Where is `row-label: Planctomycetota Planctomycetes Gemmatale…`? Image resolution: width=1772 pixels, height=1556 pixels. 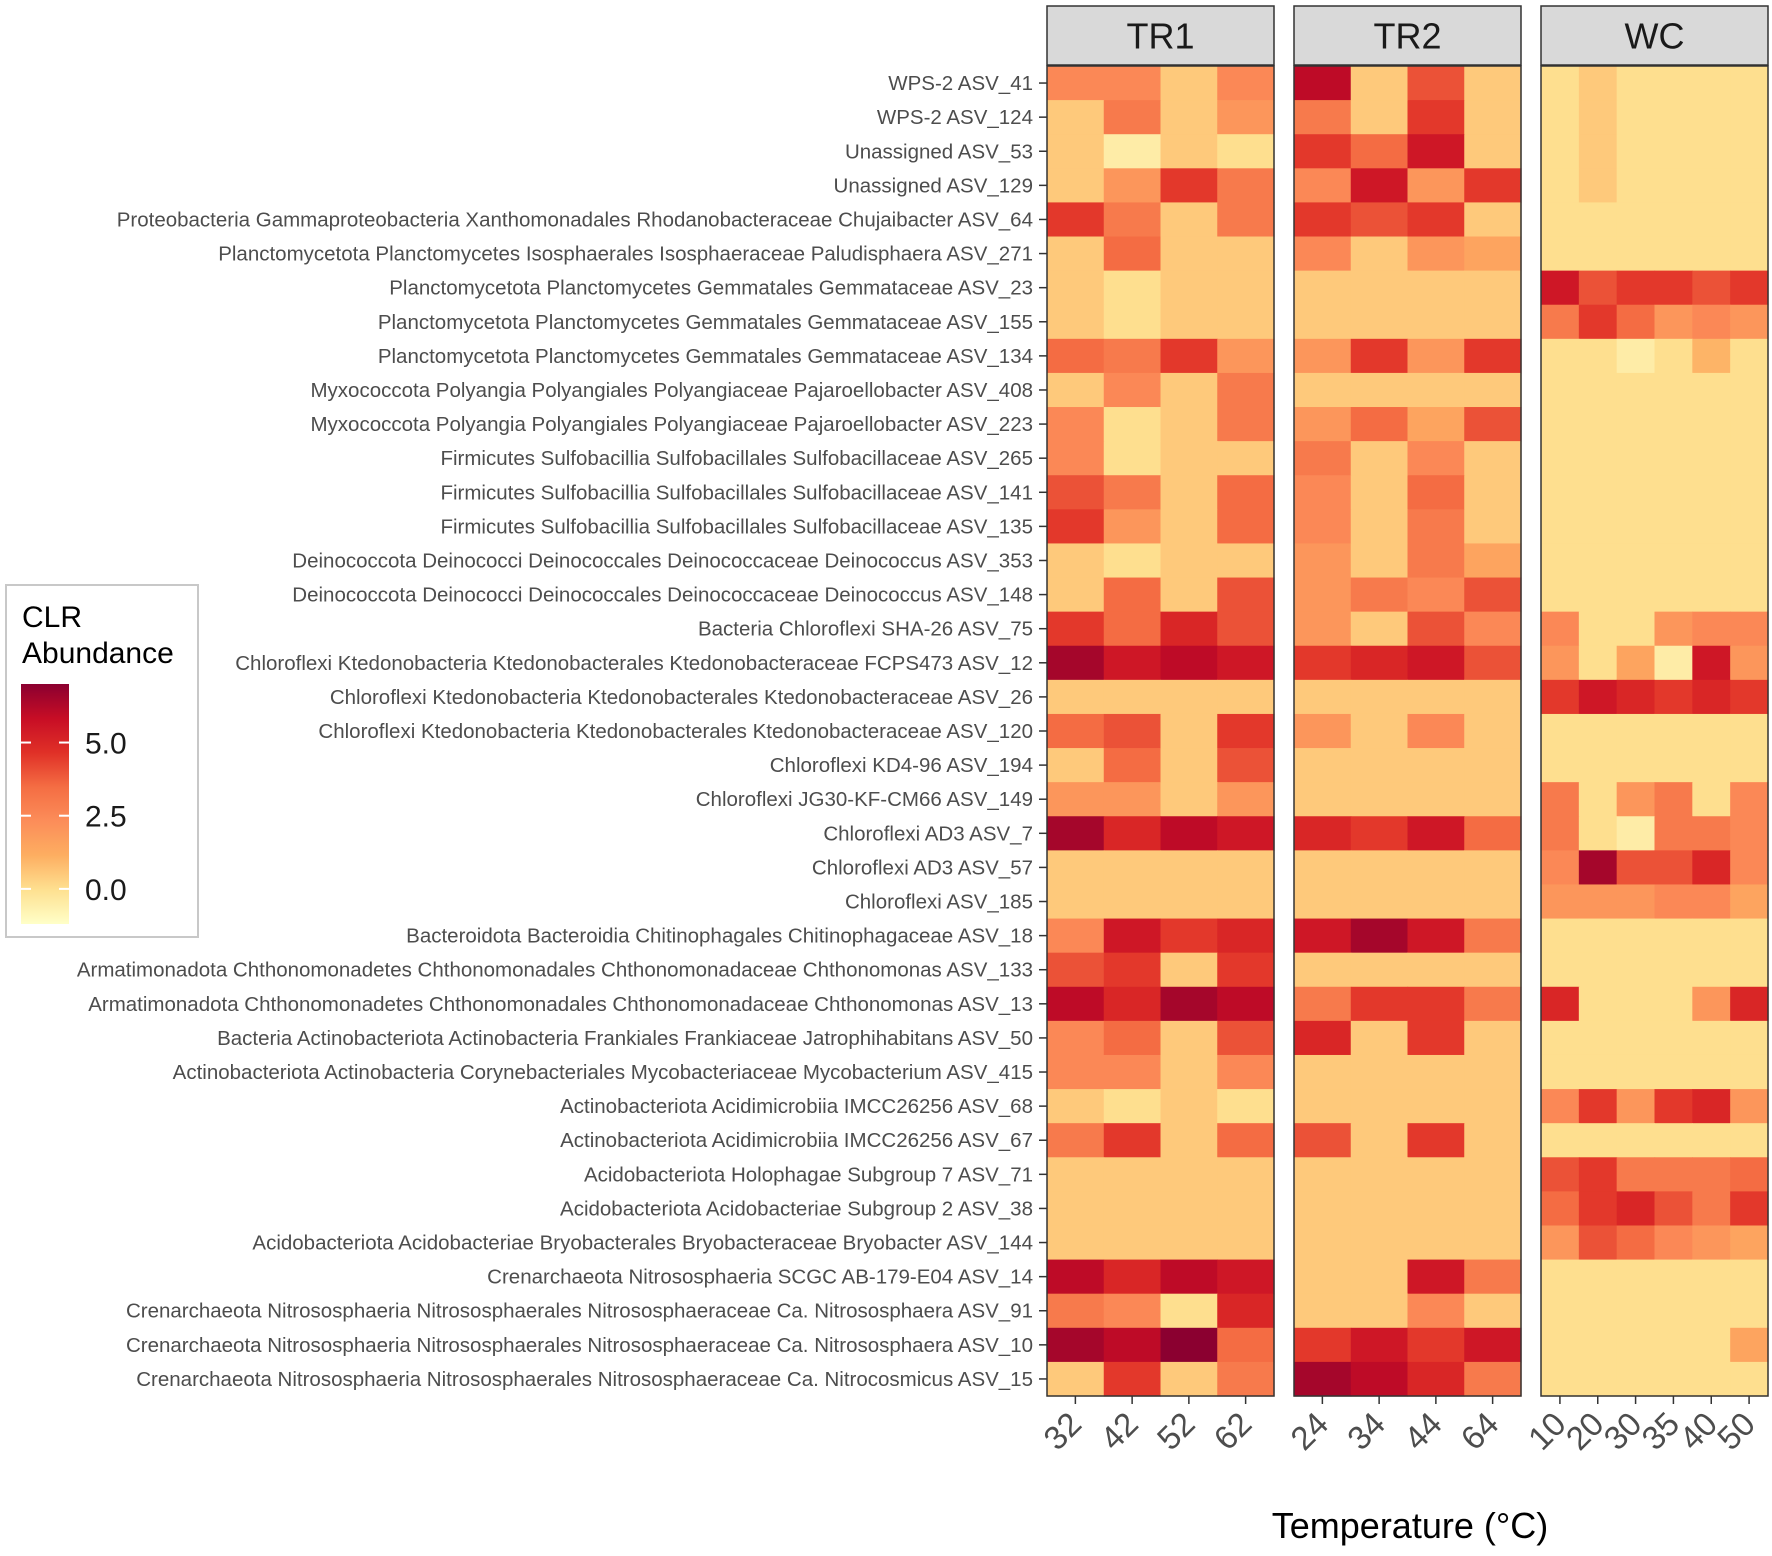 row-label: Planctomycetota Planctomycetes Gemmatale… is located at coordinates (705, 322).